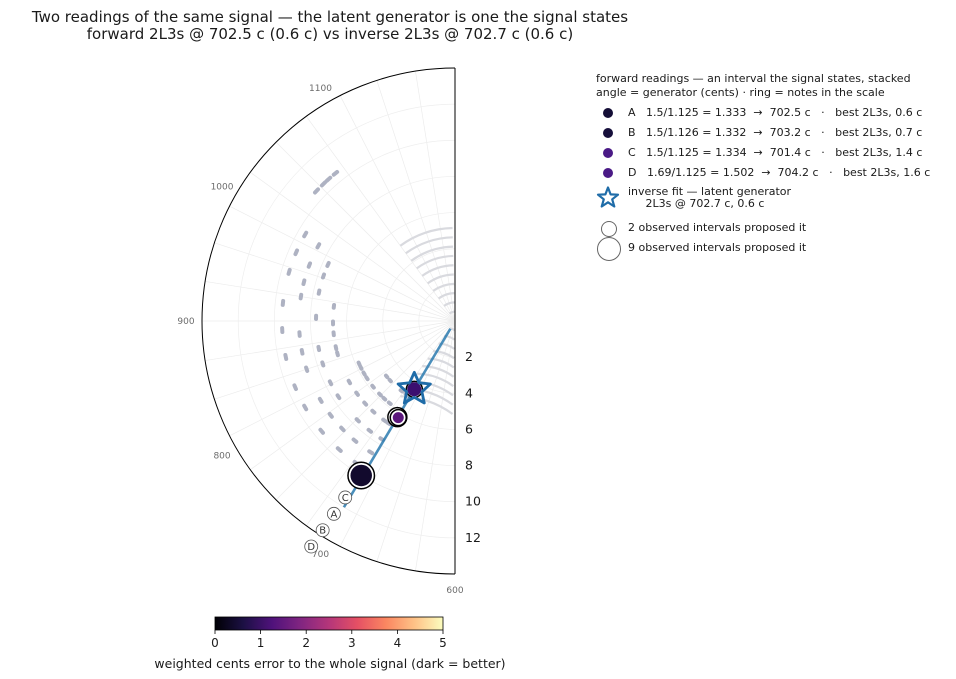 This screenshot has height=679, width=956. I want to click on label-text-d: D, so click(311, 547).